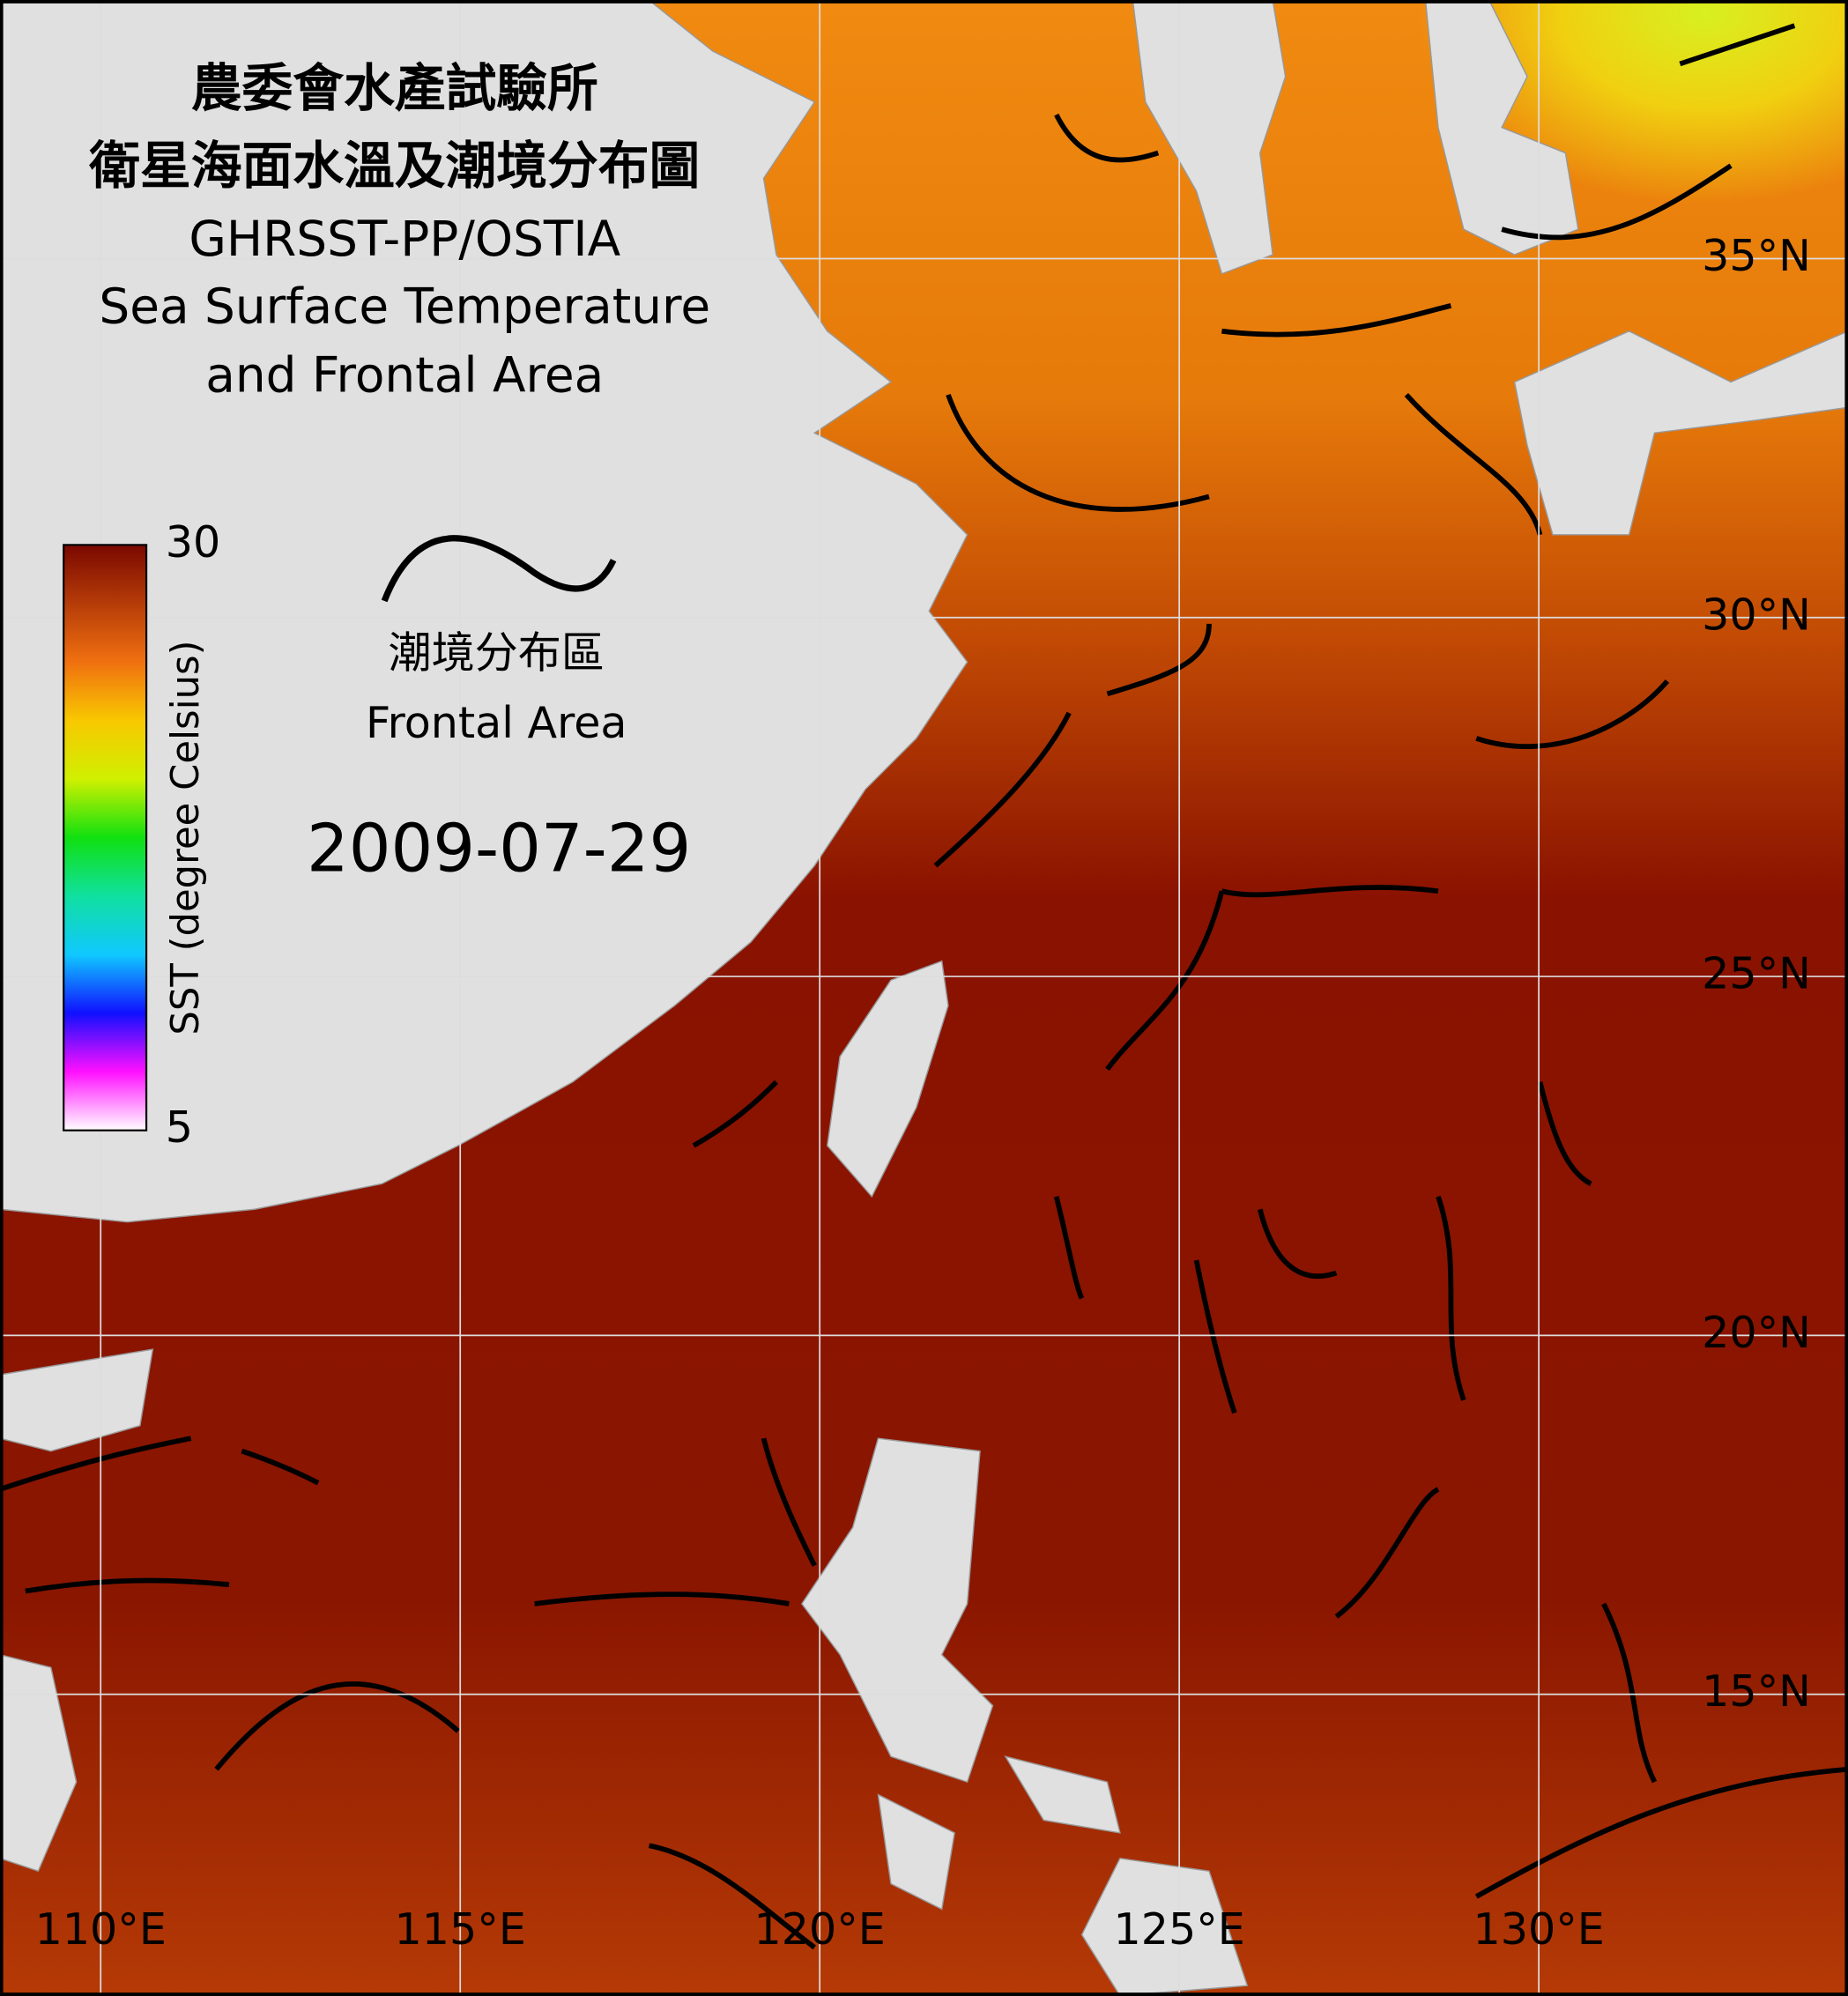 The image size is (1848, 1996). Describe the element at coordinates (820, 1929) in the screenshot. I see `lon-label: 120°E` at that location.